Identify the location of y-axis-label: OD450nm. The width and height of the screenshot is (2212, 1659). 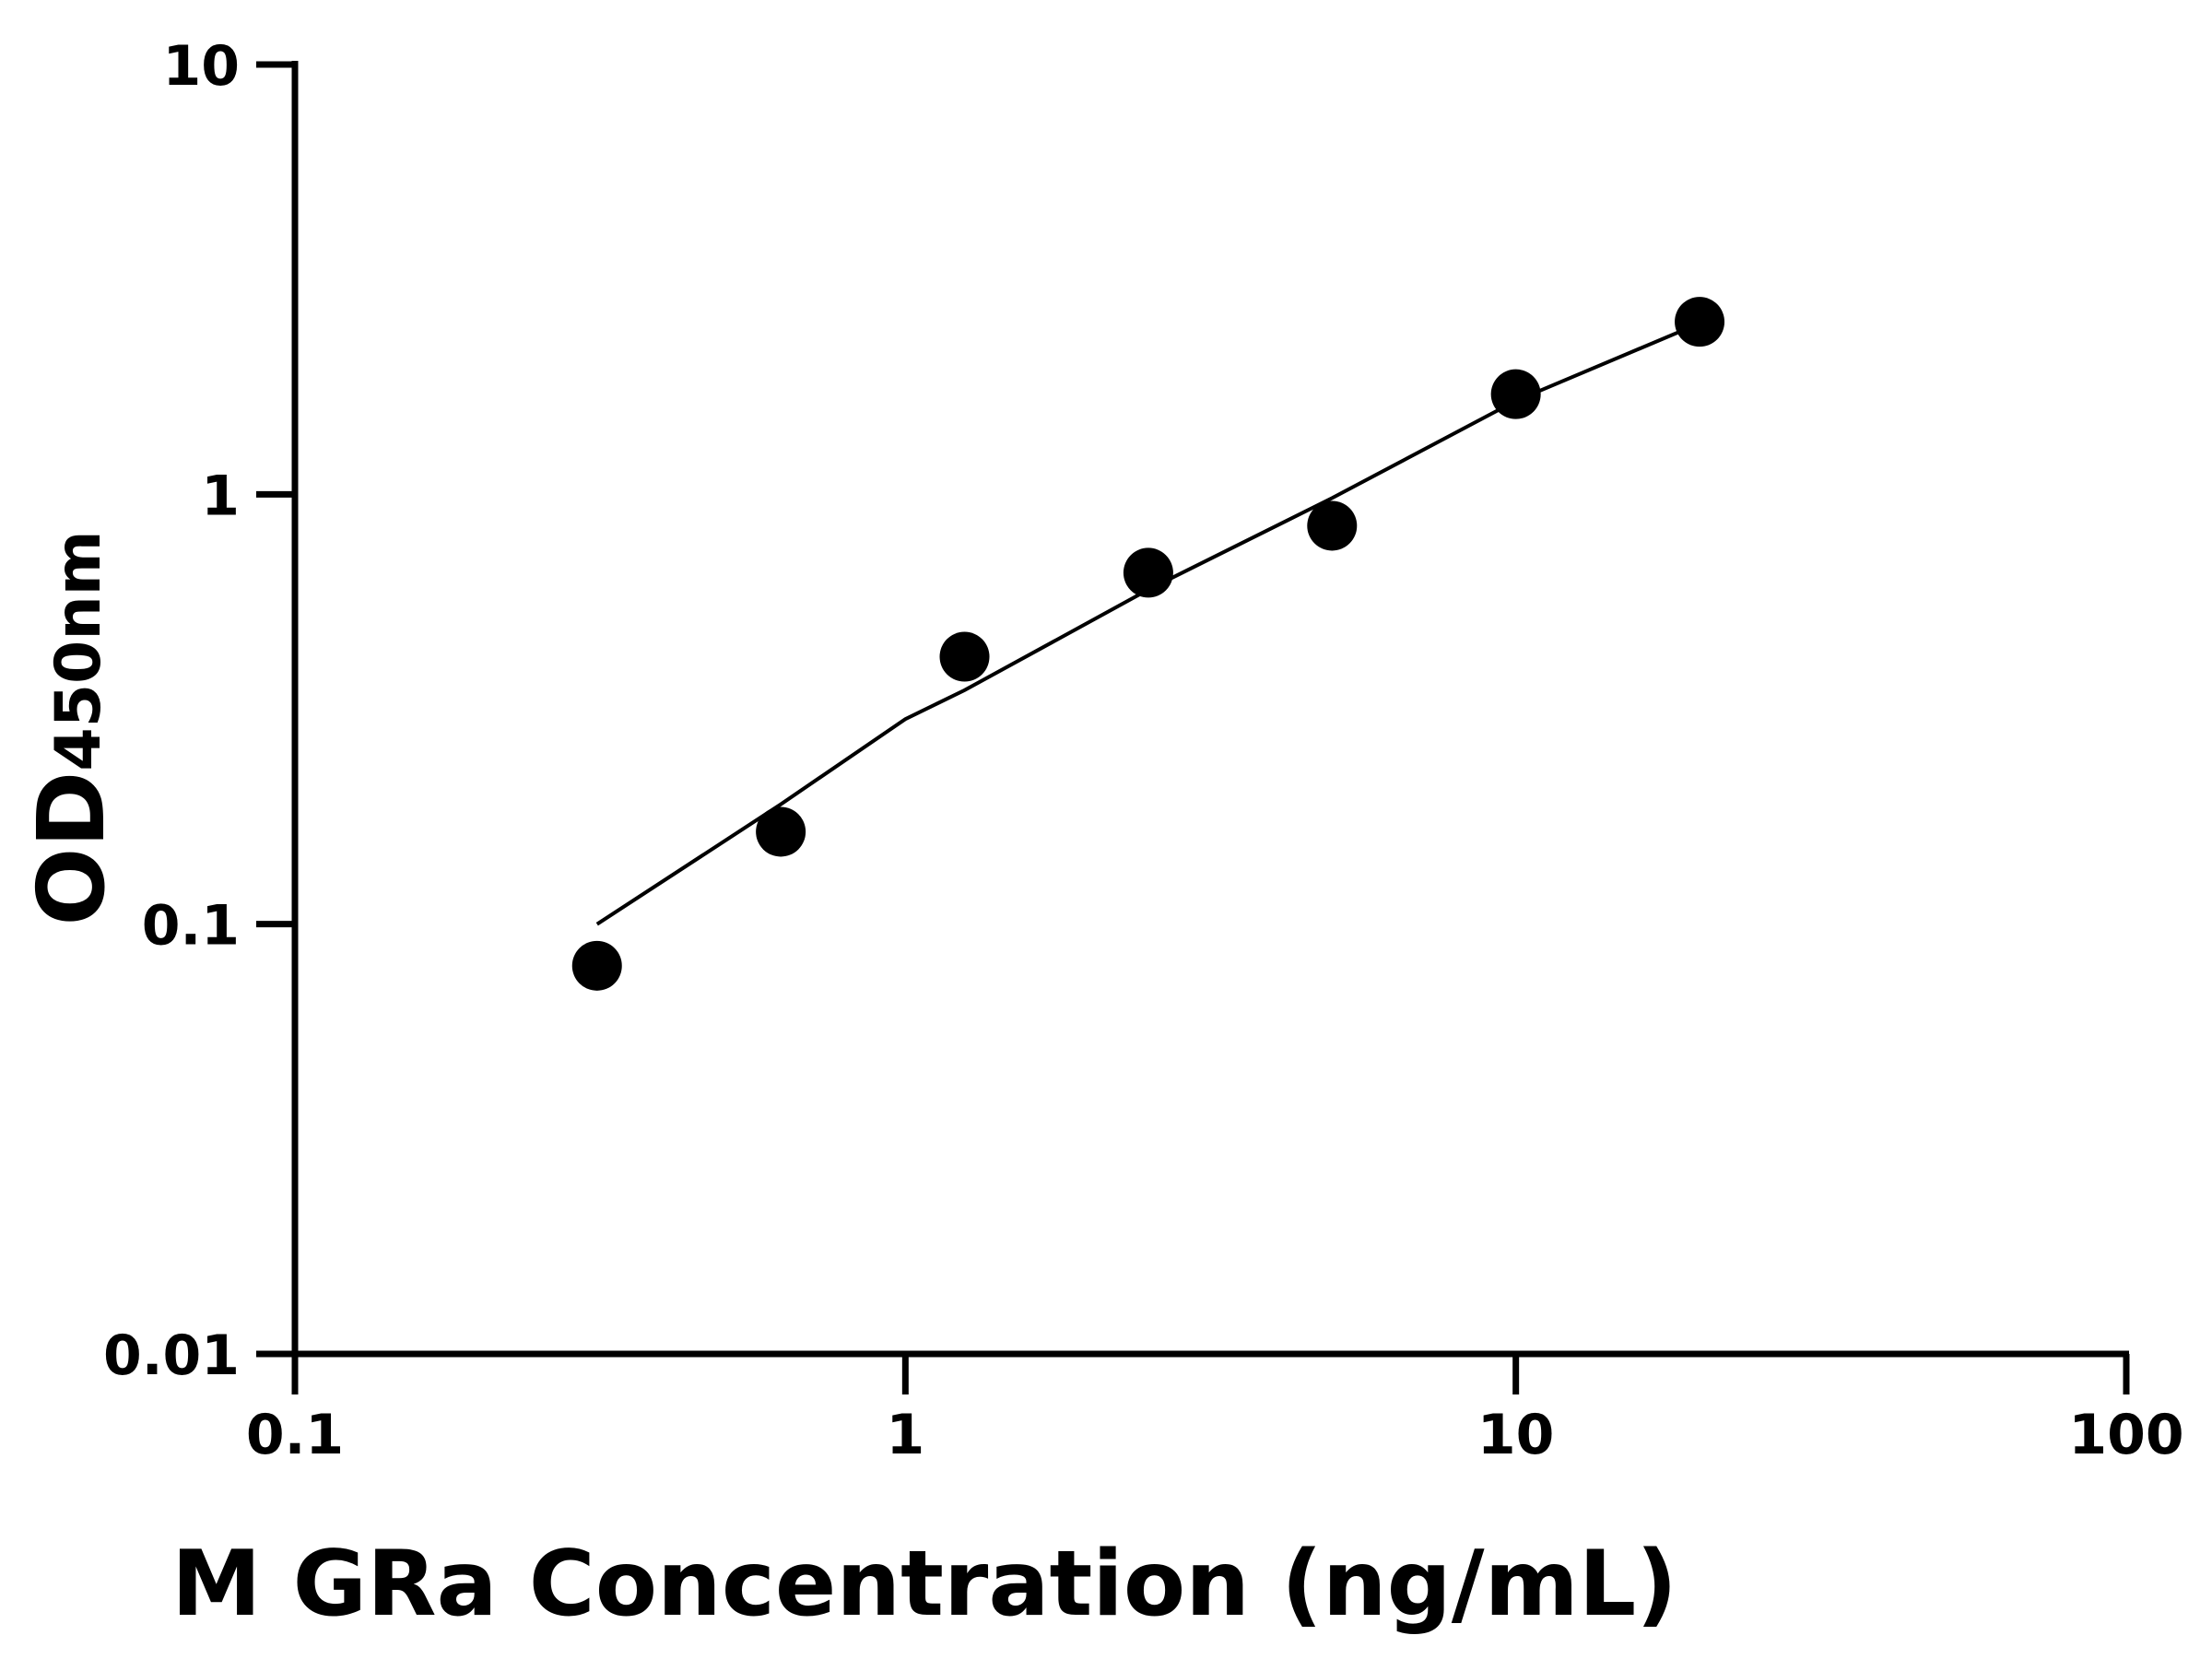
(71, 727).